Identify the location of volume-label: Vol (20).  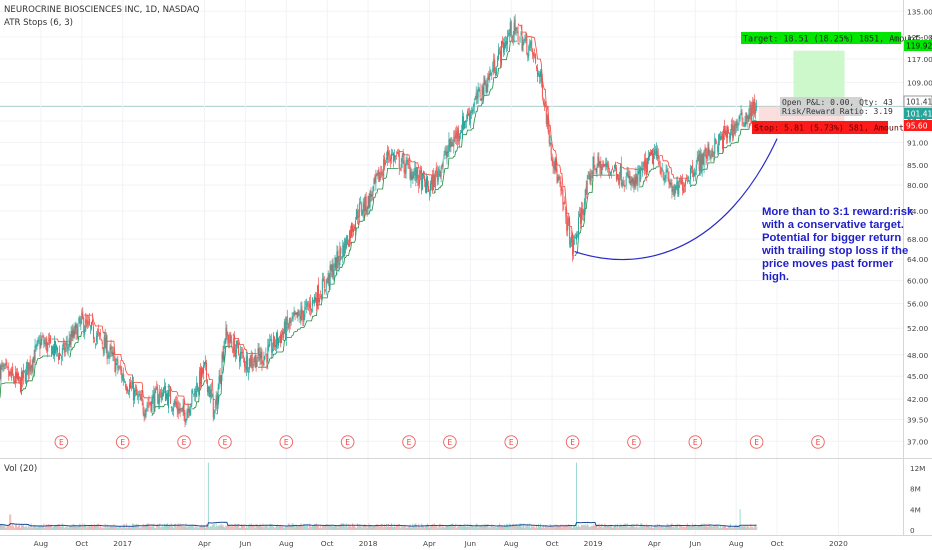
(20, 469).